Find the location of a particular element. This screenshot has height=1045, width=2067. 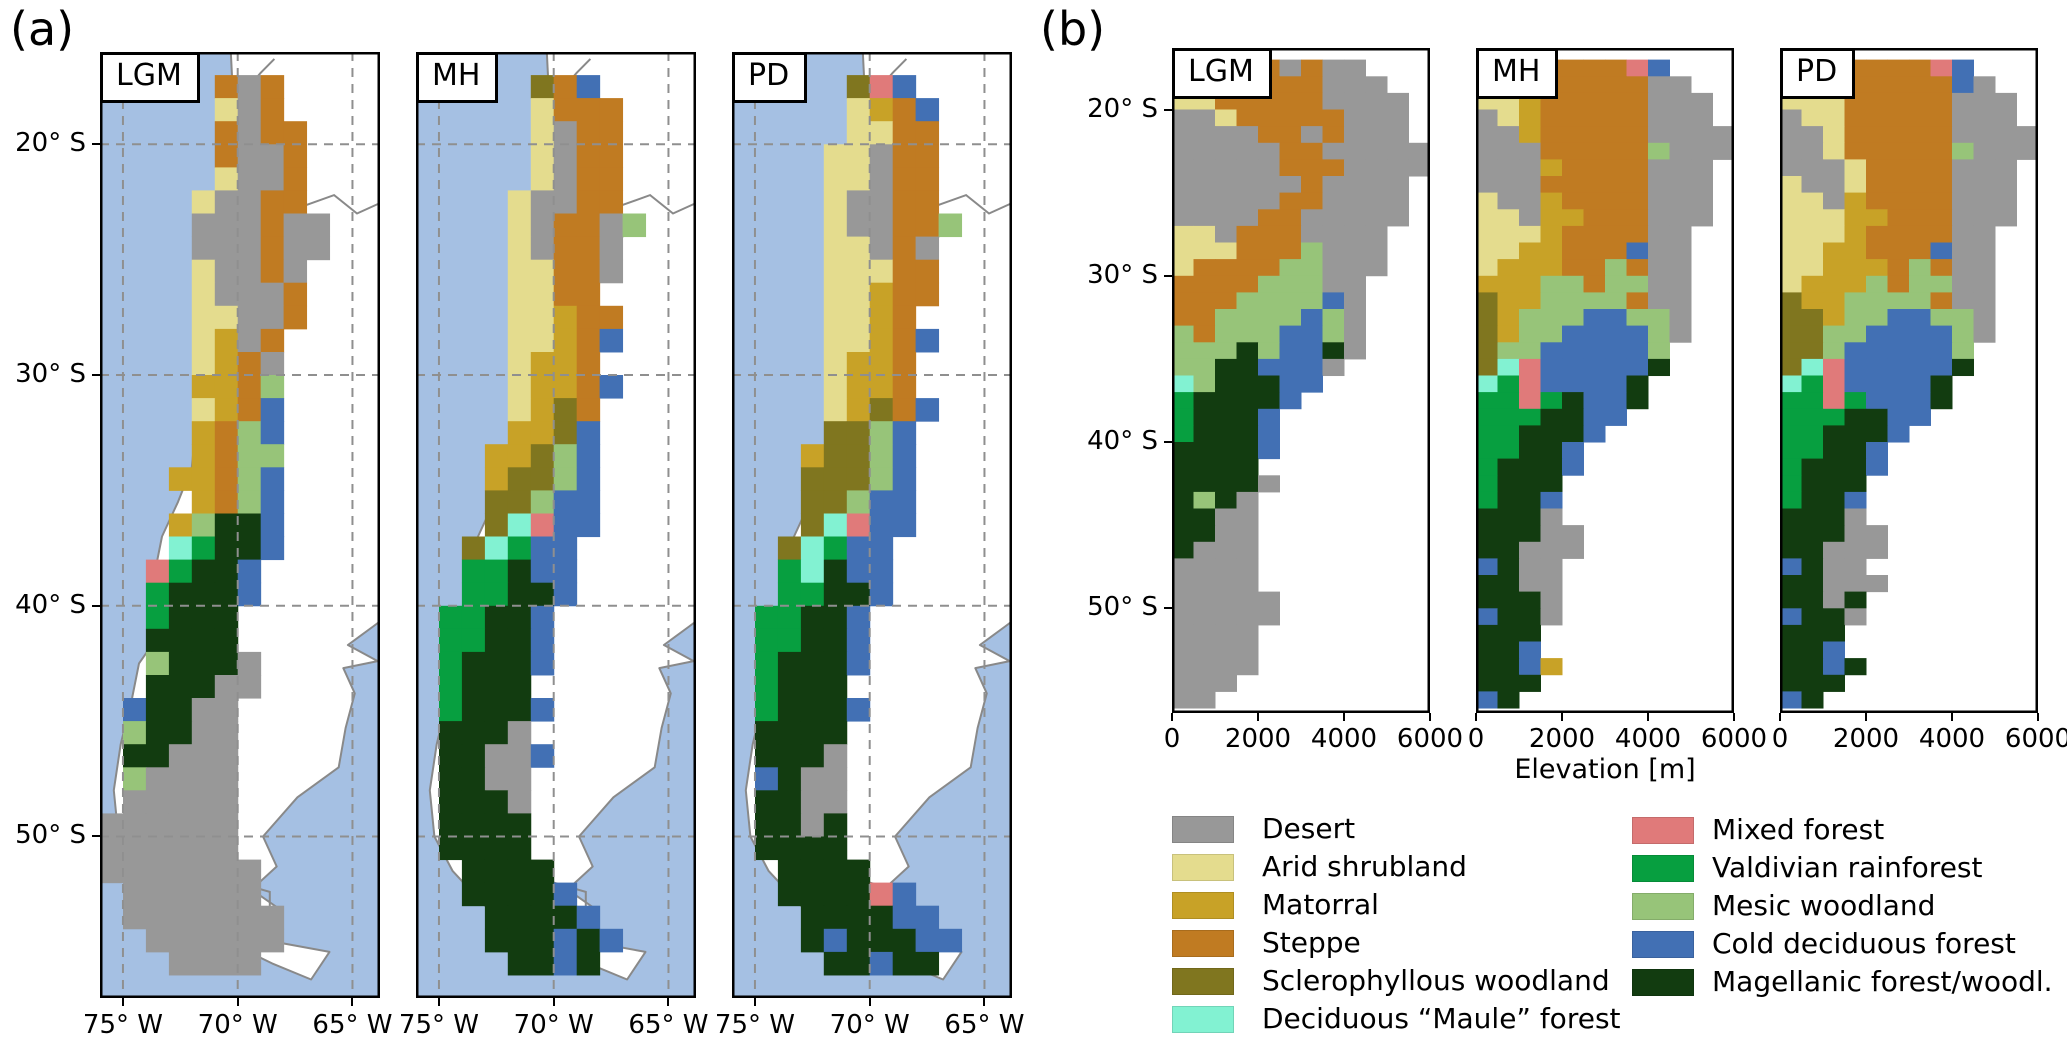

biome-map-mh is located at coordinates (556, 525).